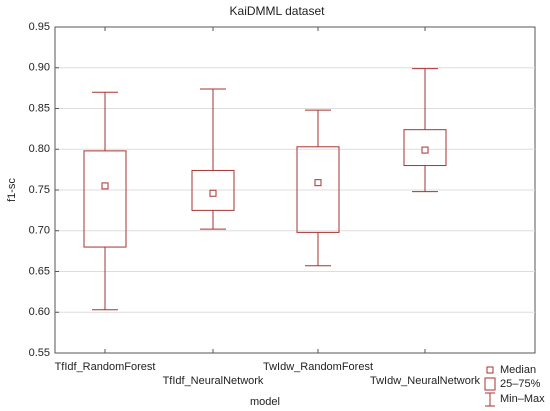  Describe the element at coordinates (39, 68) in the screenshot. I see `y-tick-label: 0.90` at that location.